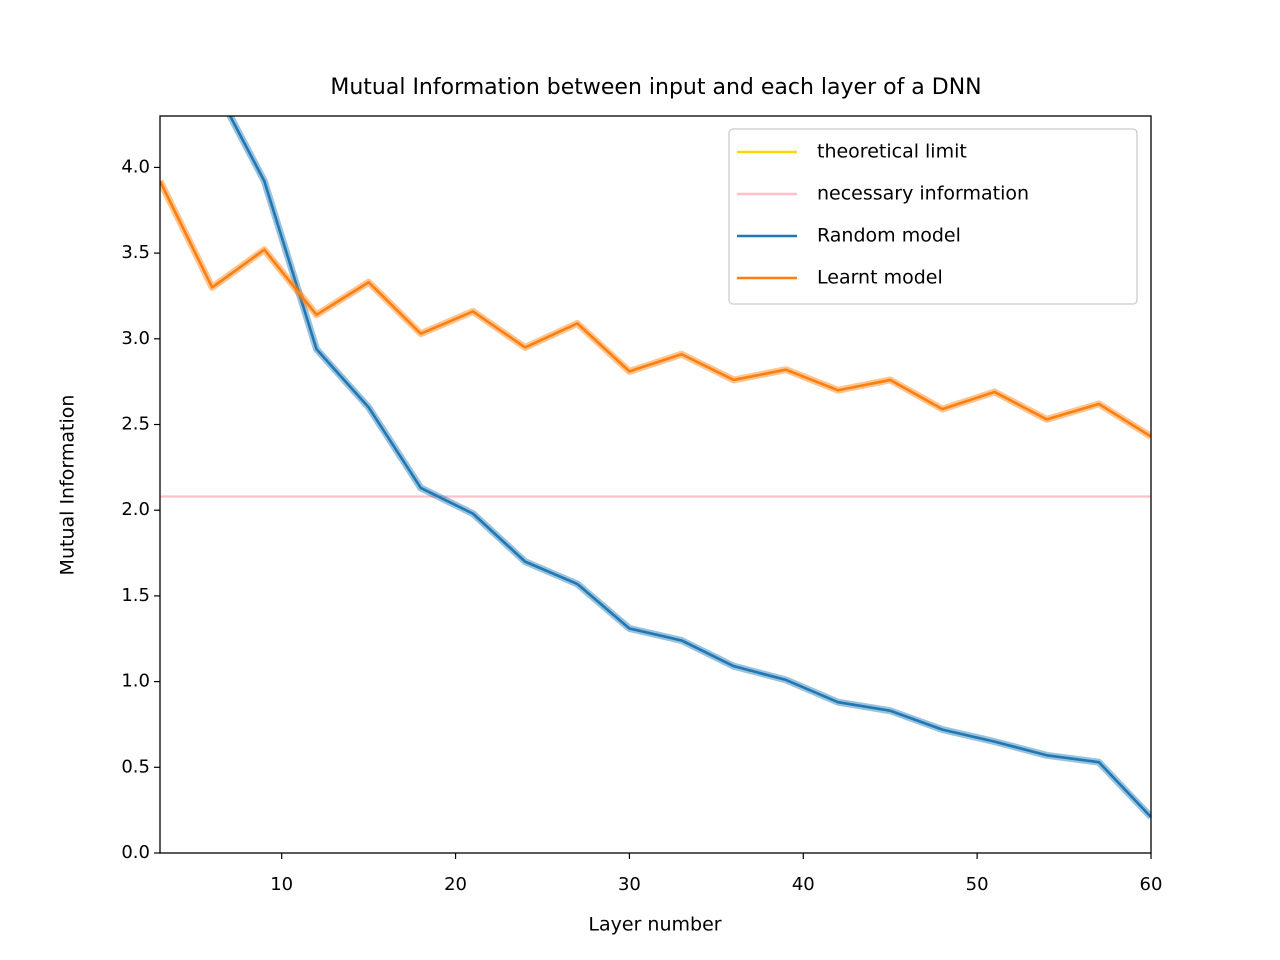 This screenshot has height=960, width=1280. I want to click on y-axis-label: Mutual Information, so click(68, 485).